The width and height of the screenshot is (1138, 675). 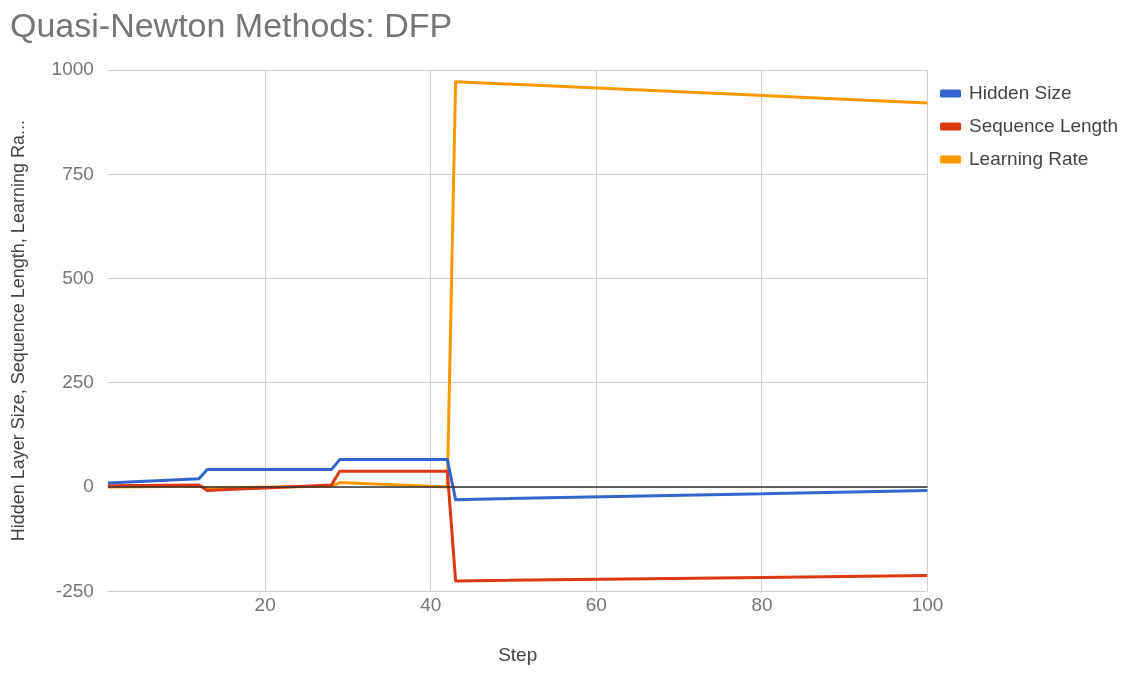 I want to click on y-tick-label: 0, so click(x=88, y=486).